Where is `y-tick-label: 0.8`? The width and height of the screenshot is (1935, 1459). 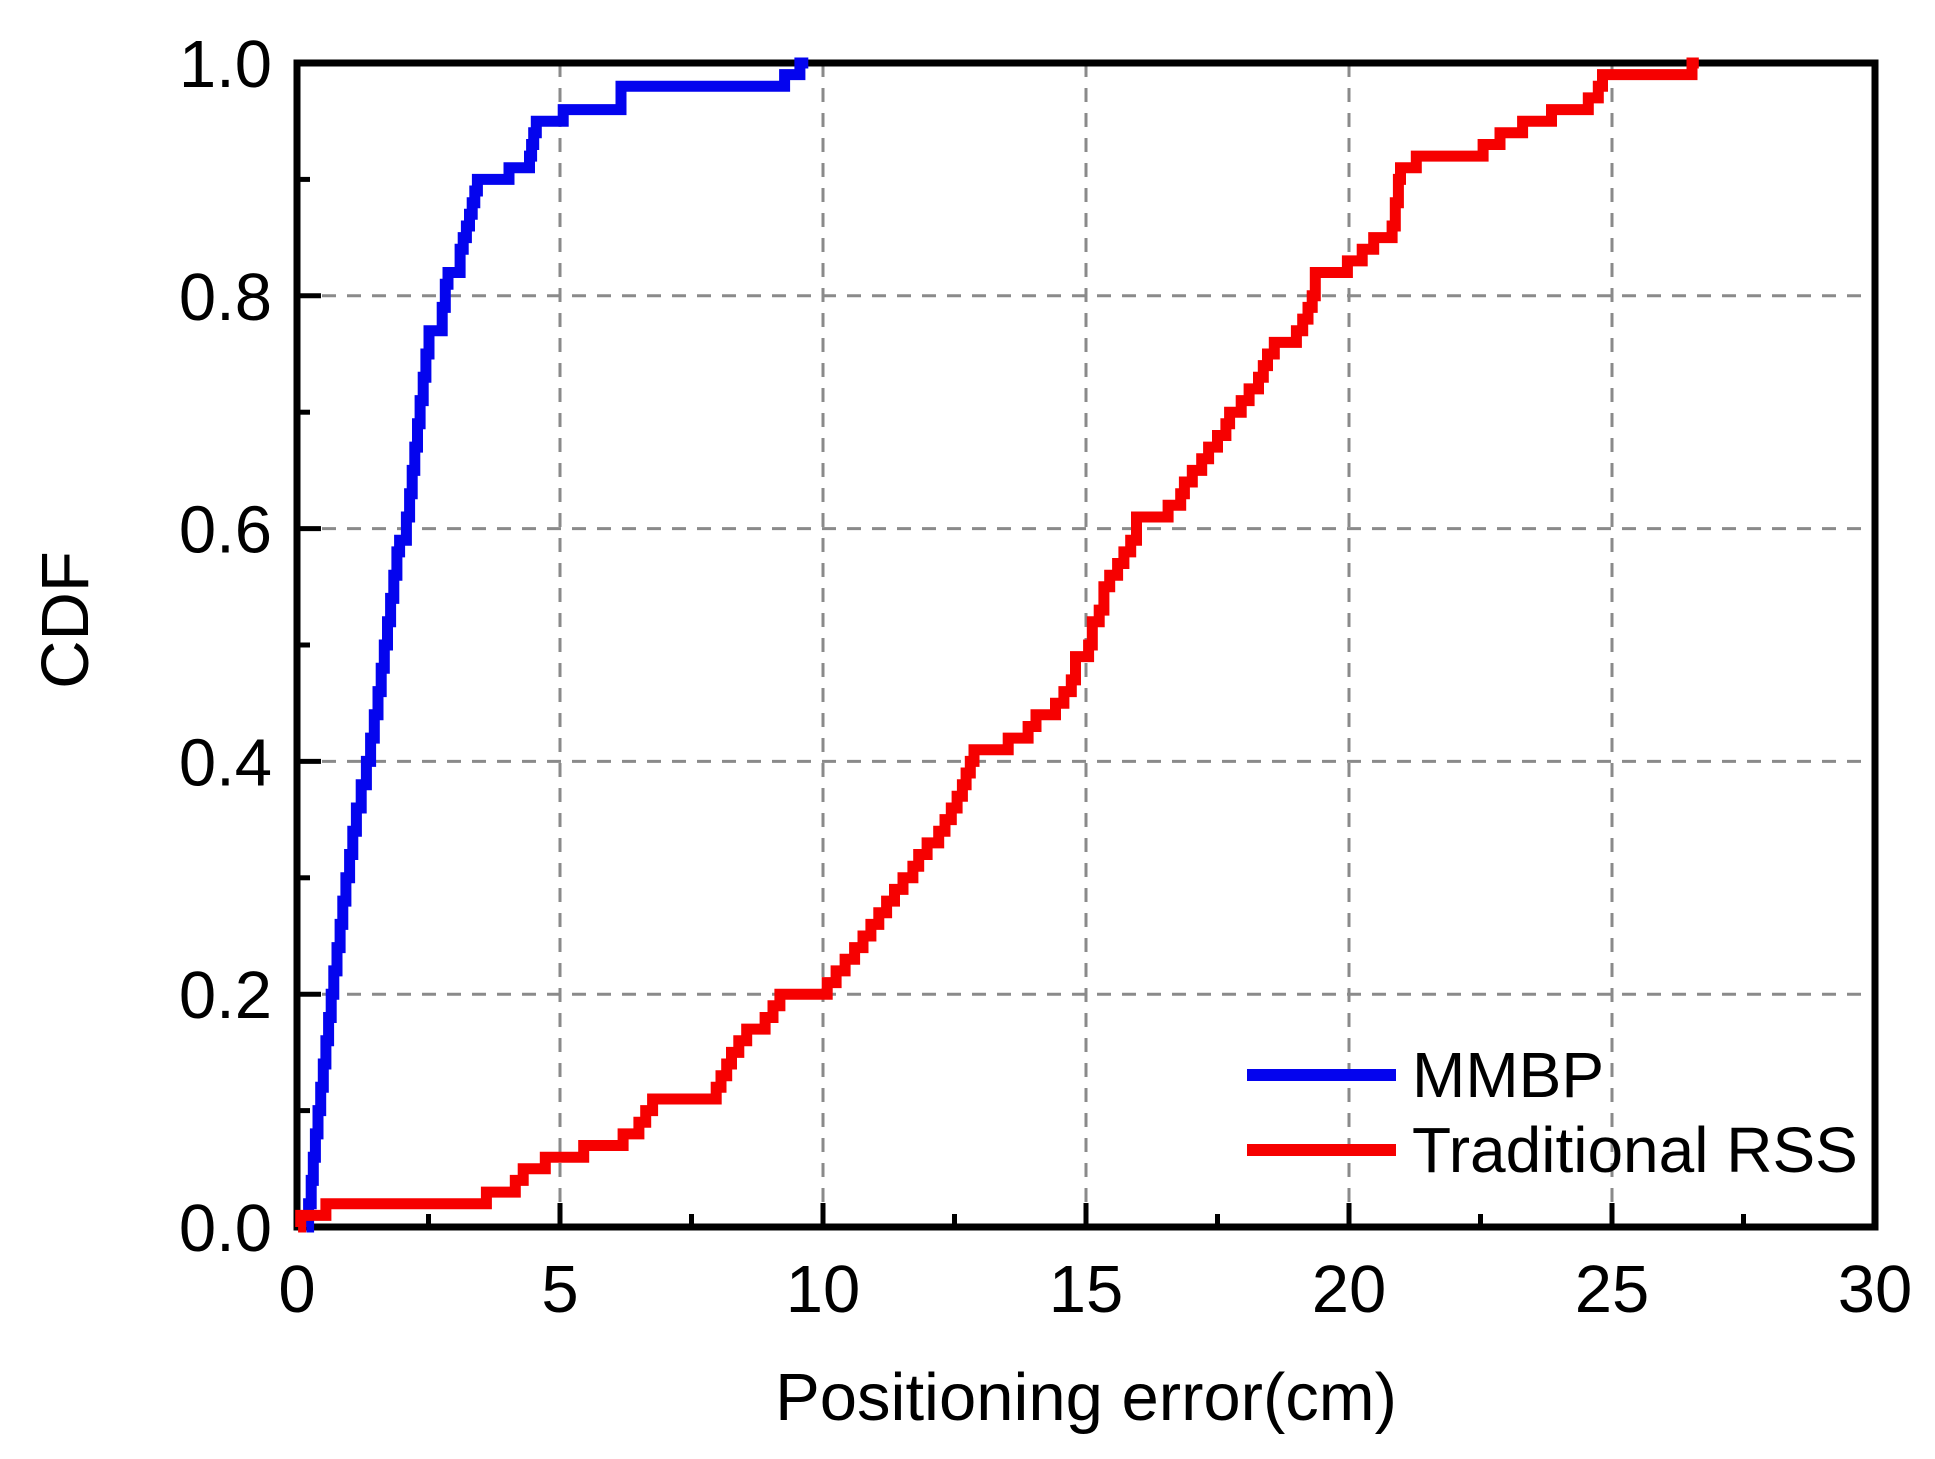
y-tick-label: 0.8 is located at coordinates (225, 297).